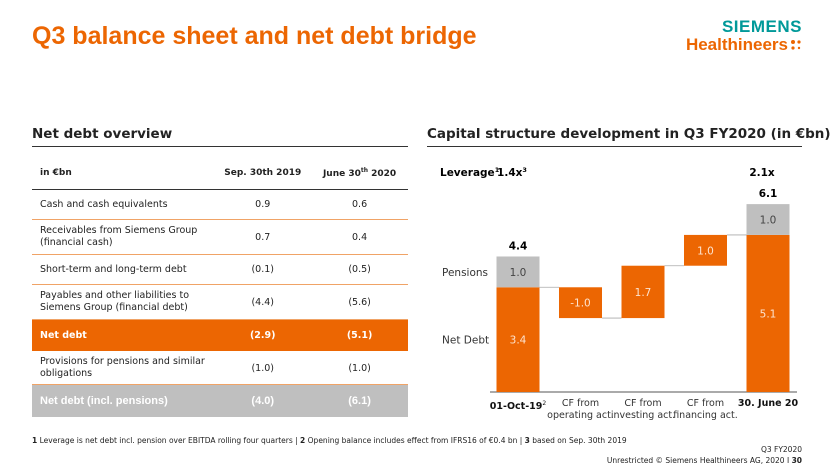 The height and width of the screenshot is (473, 840). Describe the element at coordinates (364, 170) in the screenshot. I see `header-sup: th` at that location.